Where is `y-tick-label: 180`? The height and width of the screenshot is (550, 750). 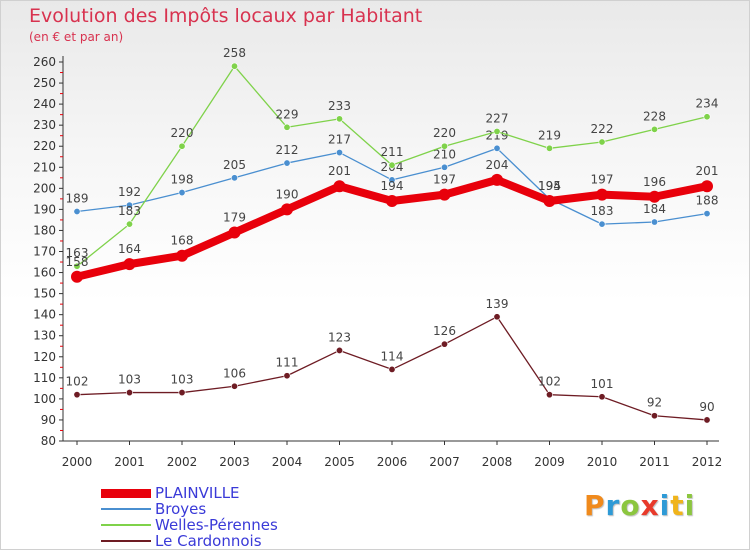 y-tick-label: 180 is located at coordinates (44, 230).